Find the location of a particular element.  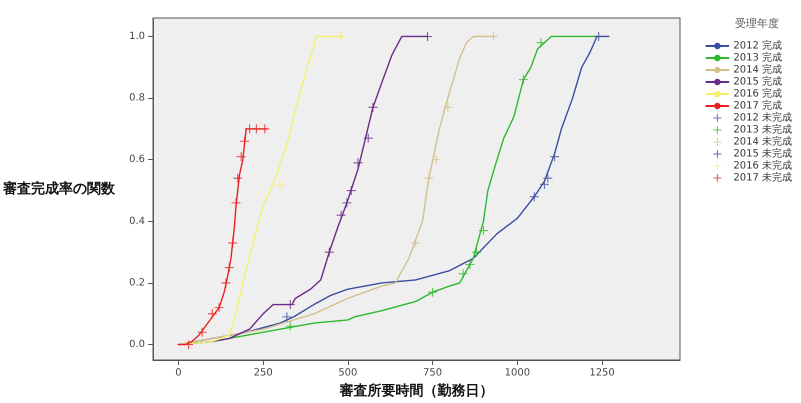

x-tick-label: 500 is located at coordinates (348, 373).